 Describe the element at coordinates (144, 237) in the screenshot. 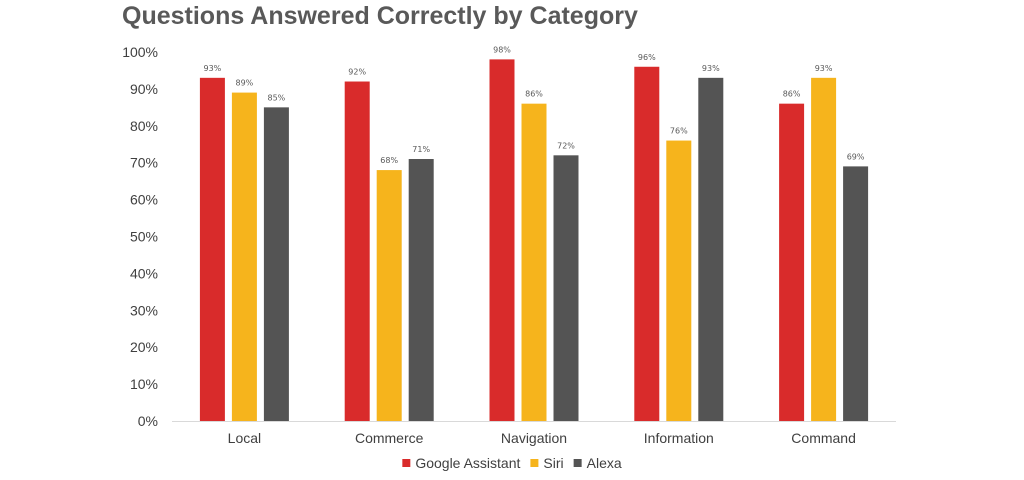

I see `y-tick-label-50: 50%` at that location.